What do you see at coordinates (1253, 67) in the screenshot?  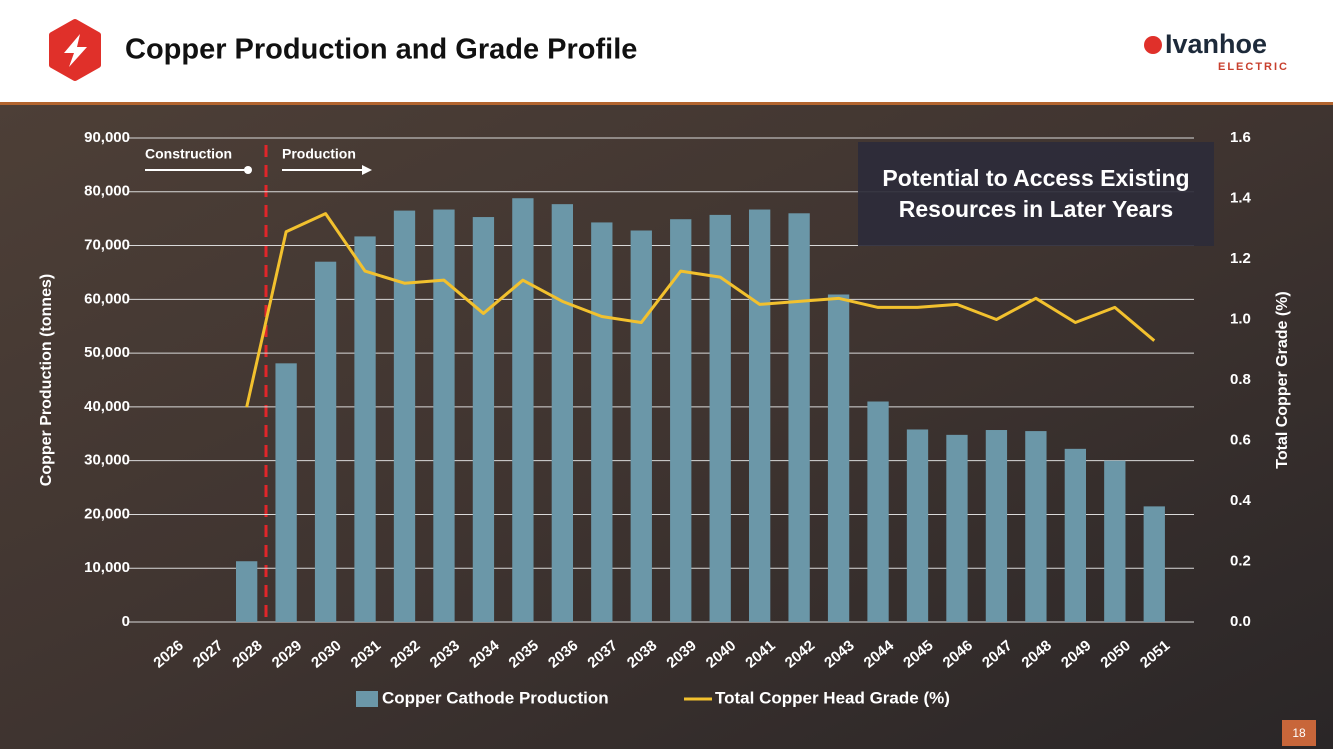 I see `brand-sub: ELECTRIC` at bounding box center [1253, 67].